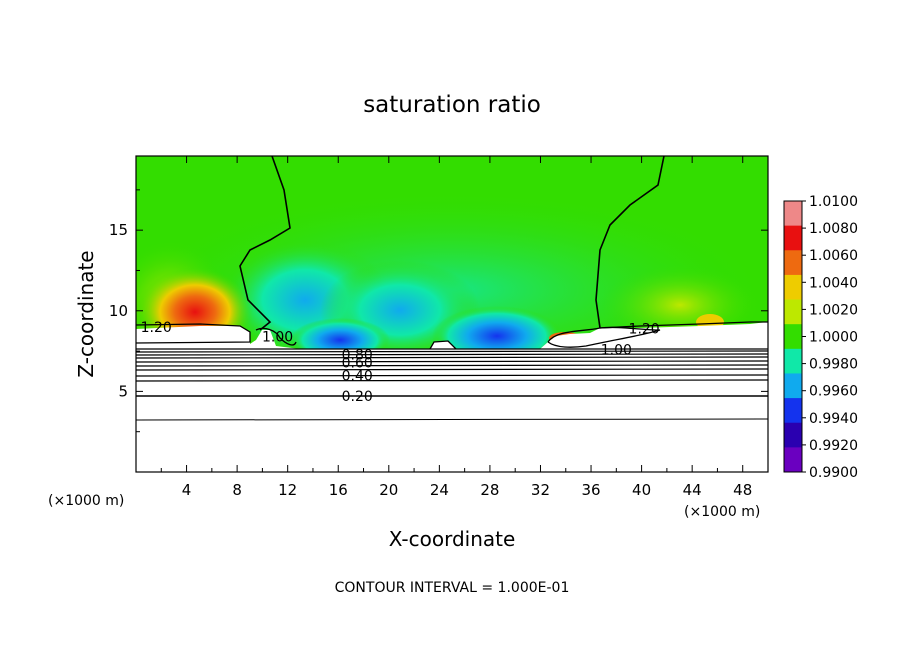 Image resolution: width=904 pixels, height=654 pixels. What do you see at coordinates (833, 256) in the screenshot?
I see `colorbar-label: 1.0060` at bounding box center [833, 256].